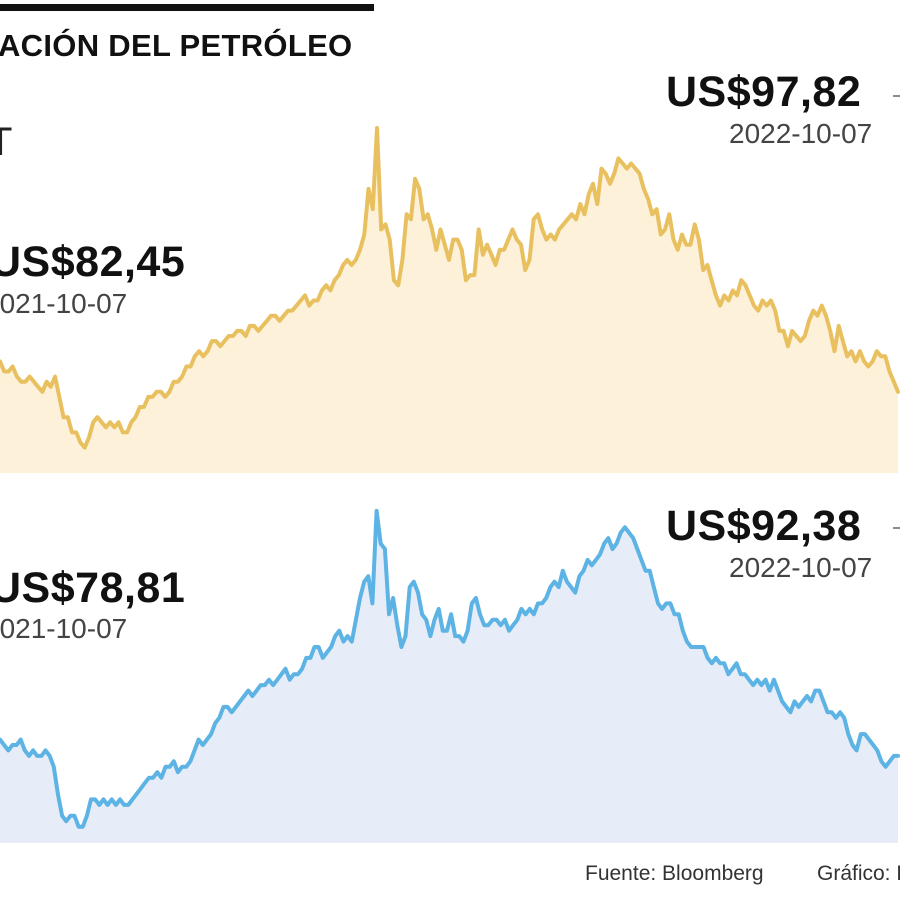 This screenshot has height=900, width=900. Describe the element at coordinates (64, 303) in the screenshot. I see `top-start-date: 2021-10-07` at that location.